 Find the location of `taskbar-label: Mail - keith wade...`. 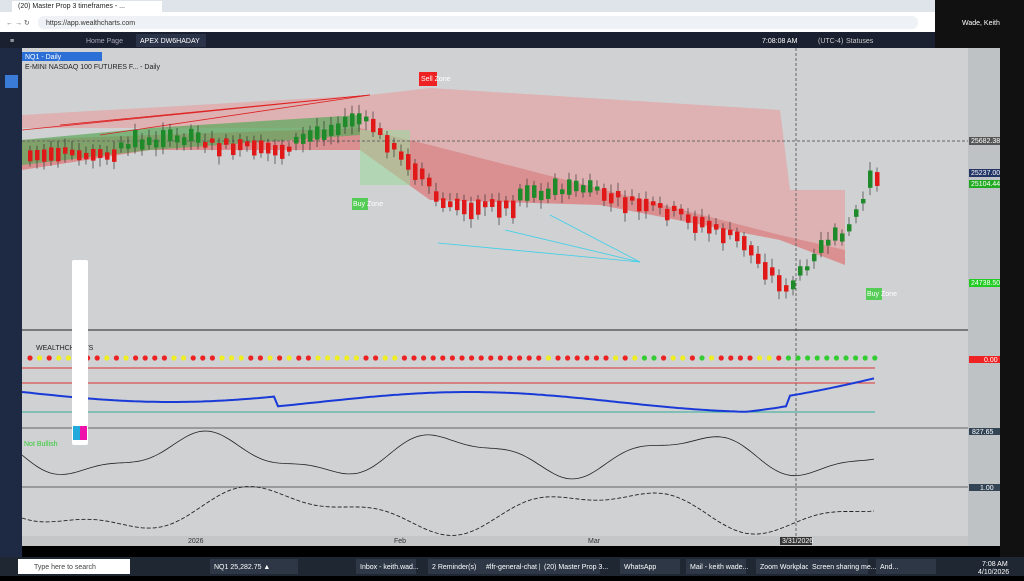

taskbar-label: Mail - keith wade... is located at coordinates (719, 567).